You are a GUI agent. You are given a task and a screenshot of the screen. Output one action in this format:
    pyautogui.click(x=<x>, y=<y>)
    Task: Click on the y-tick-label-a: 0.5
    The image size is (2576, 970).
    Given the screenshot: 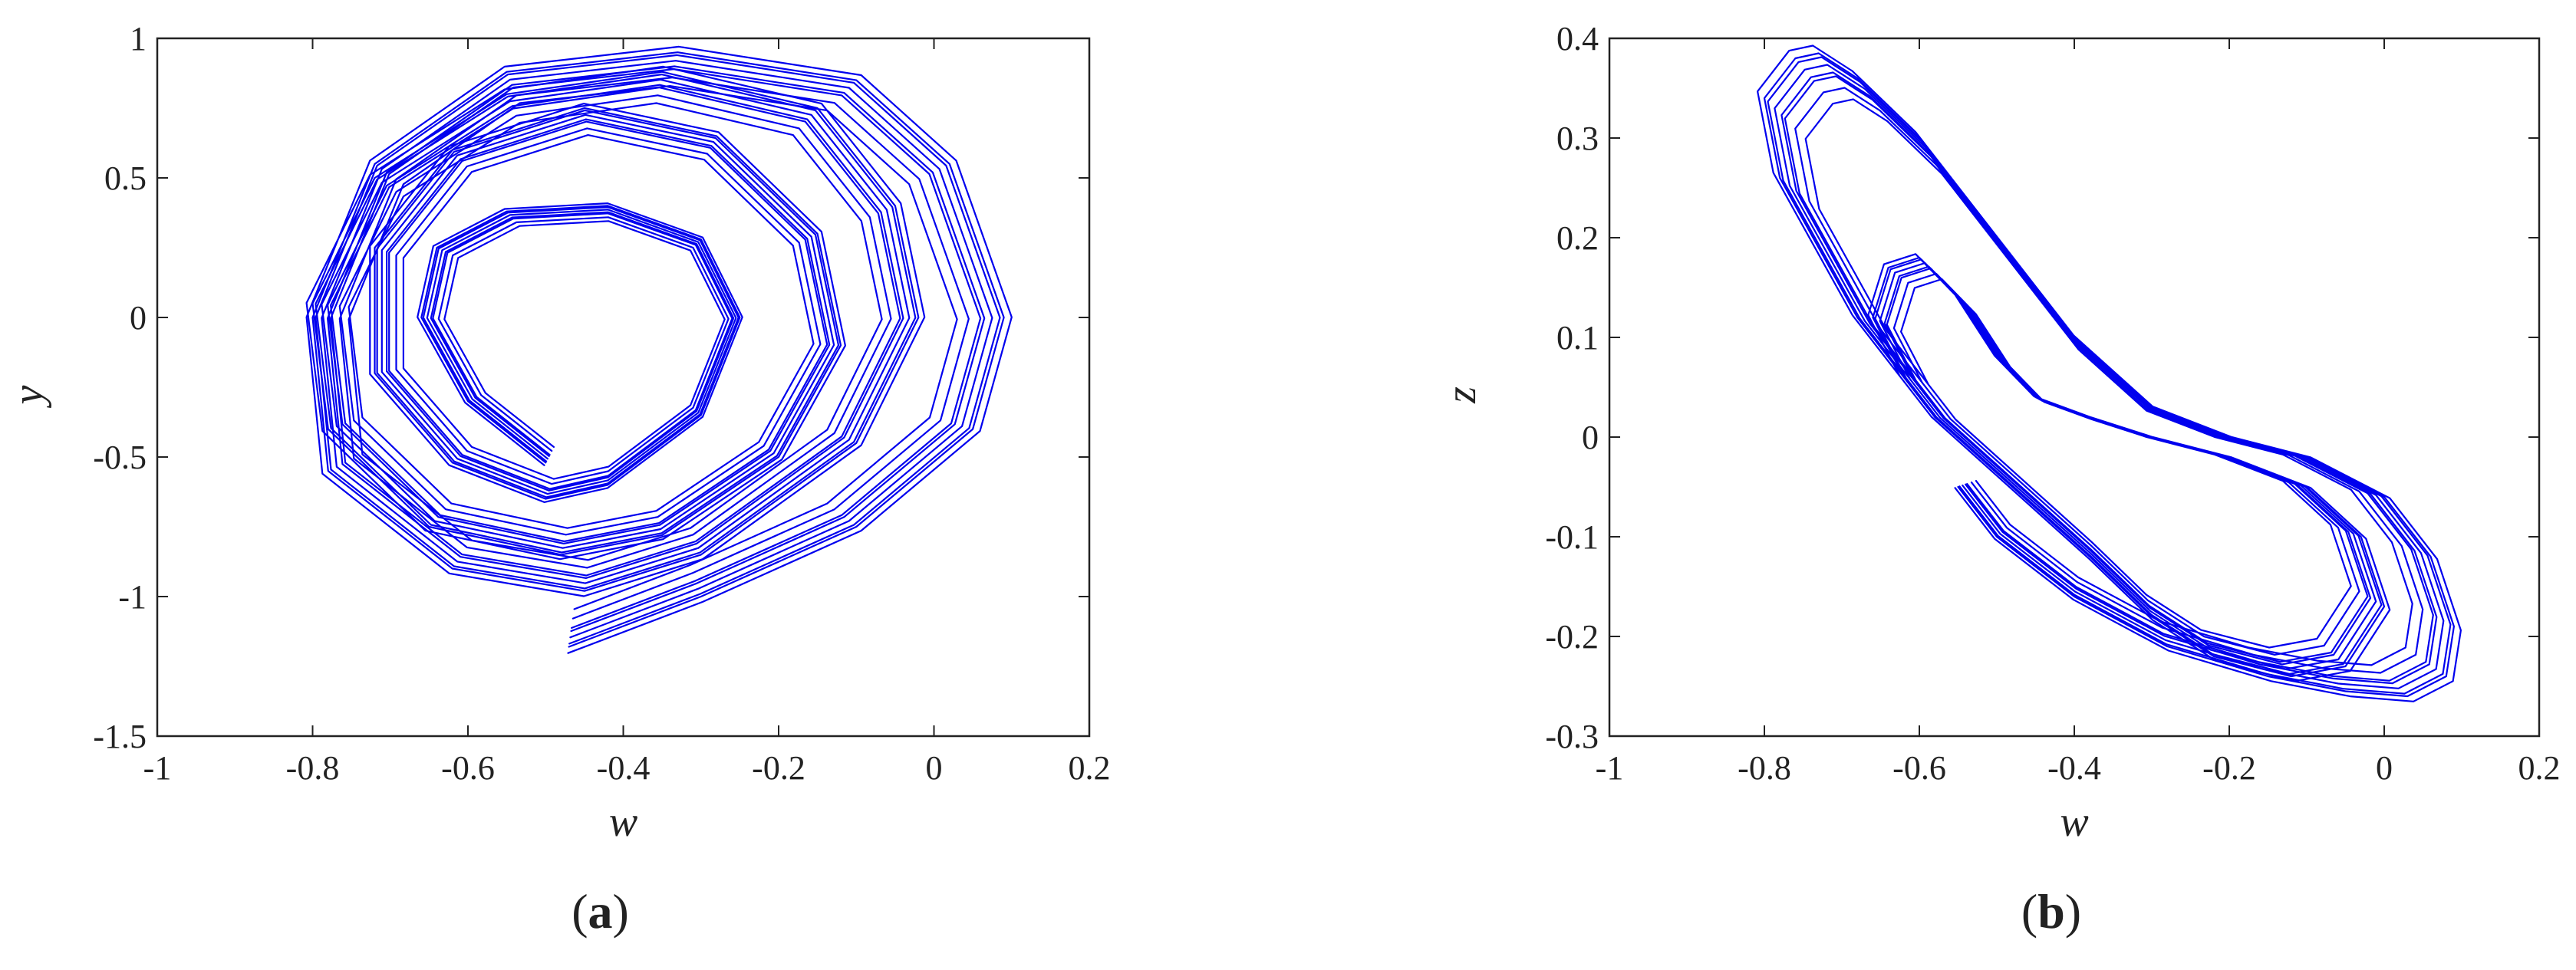 What is the action you would take?
    pyautogui.click(x=125, y=178)
    